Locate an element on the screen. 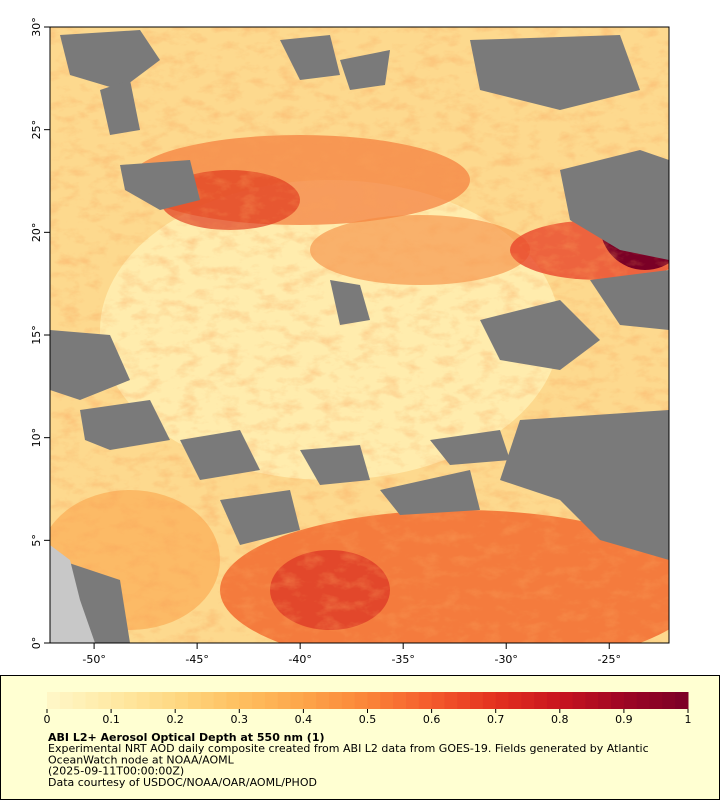  colorbar-tick-label: 0.4 is located at coordinates (304, 719).